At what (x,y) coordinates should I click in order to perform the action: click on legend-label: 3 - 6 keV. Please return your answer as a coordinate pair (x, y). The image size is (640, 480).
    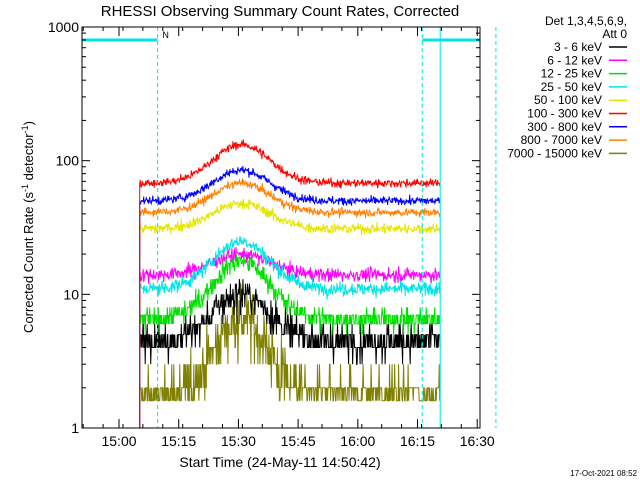
    Looking at the image, I should click on (578, 47).